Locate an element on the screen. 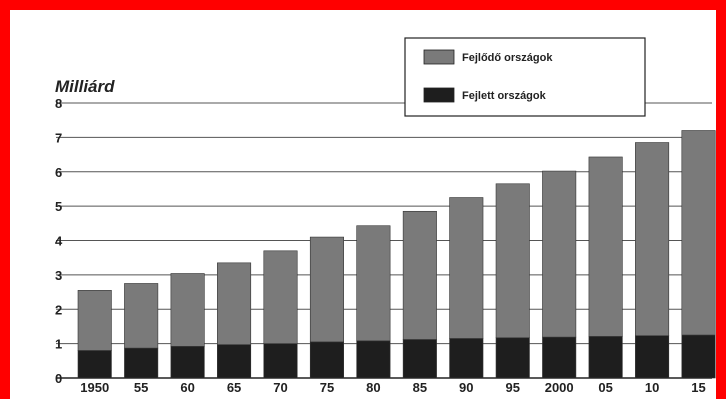 The width and height of the screenshot is (726, 399). bar-developing-2000 is located at coordinates (559, 254).